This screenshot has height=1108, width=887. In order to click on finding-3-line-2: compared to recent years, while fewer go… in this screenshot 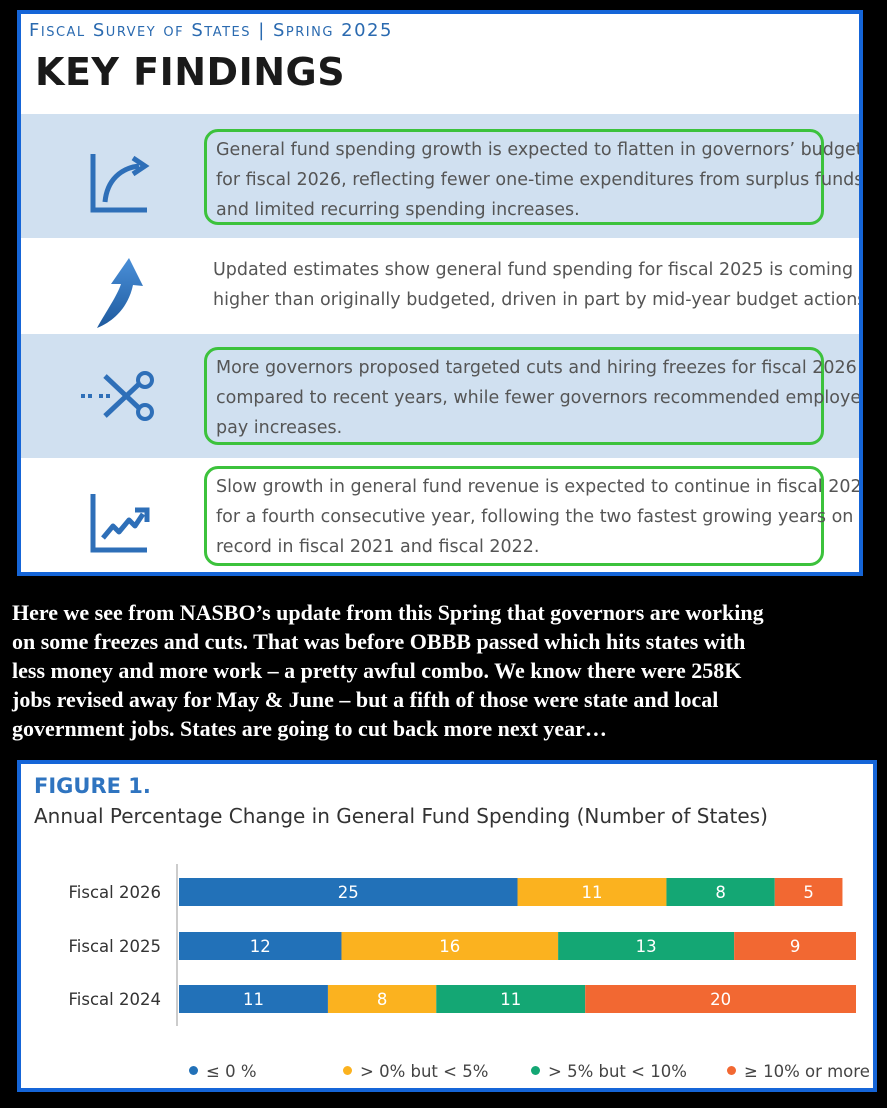, I will do `click(539, 398)`.